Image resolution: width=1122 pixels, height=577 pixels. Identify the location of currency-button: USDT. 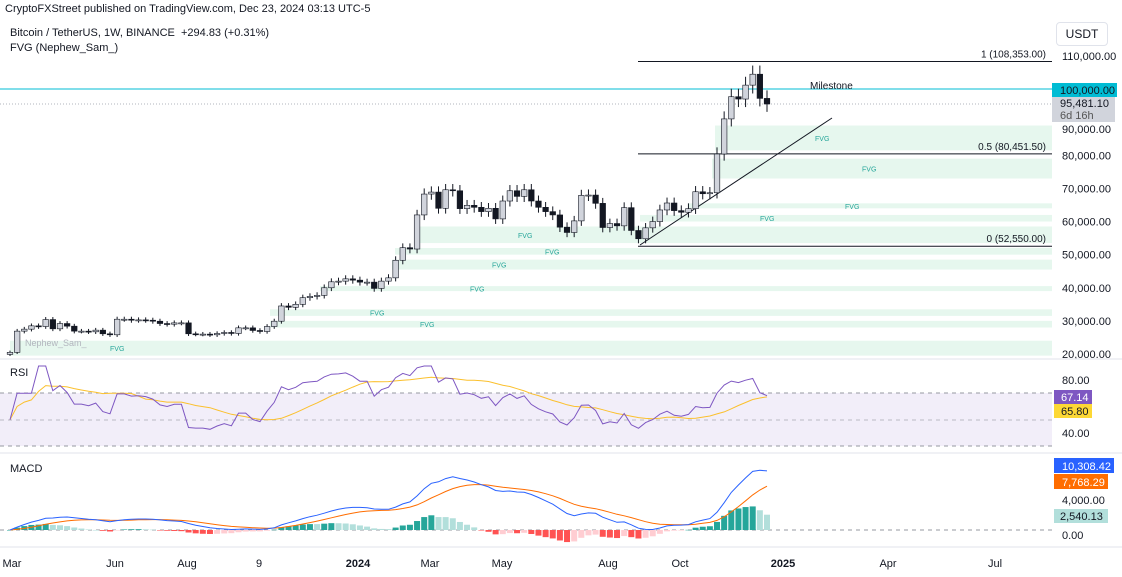
(1082, 34).